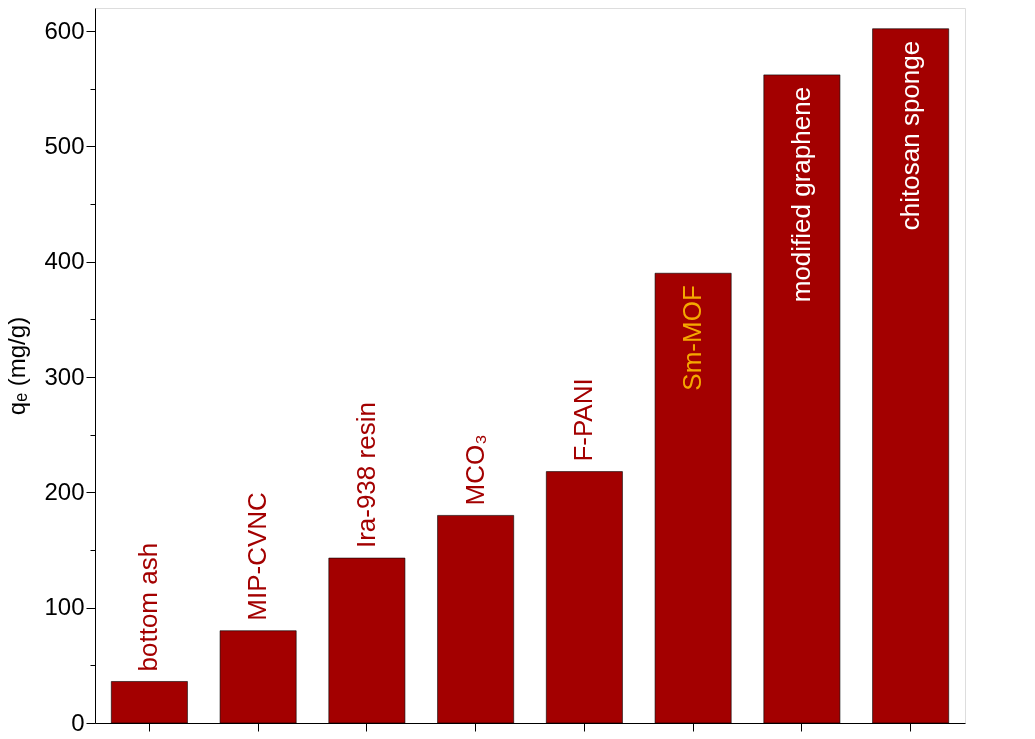 This screenshot has width=1035, height=739. Describe the element at coordinates (64, 376) in the screenshot. I see `y-tick-label: 300` at that location.